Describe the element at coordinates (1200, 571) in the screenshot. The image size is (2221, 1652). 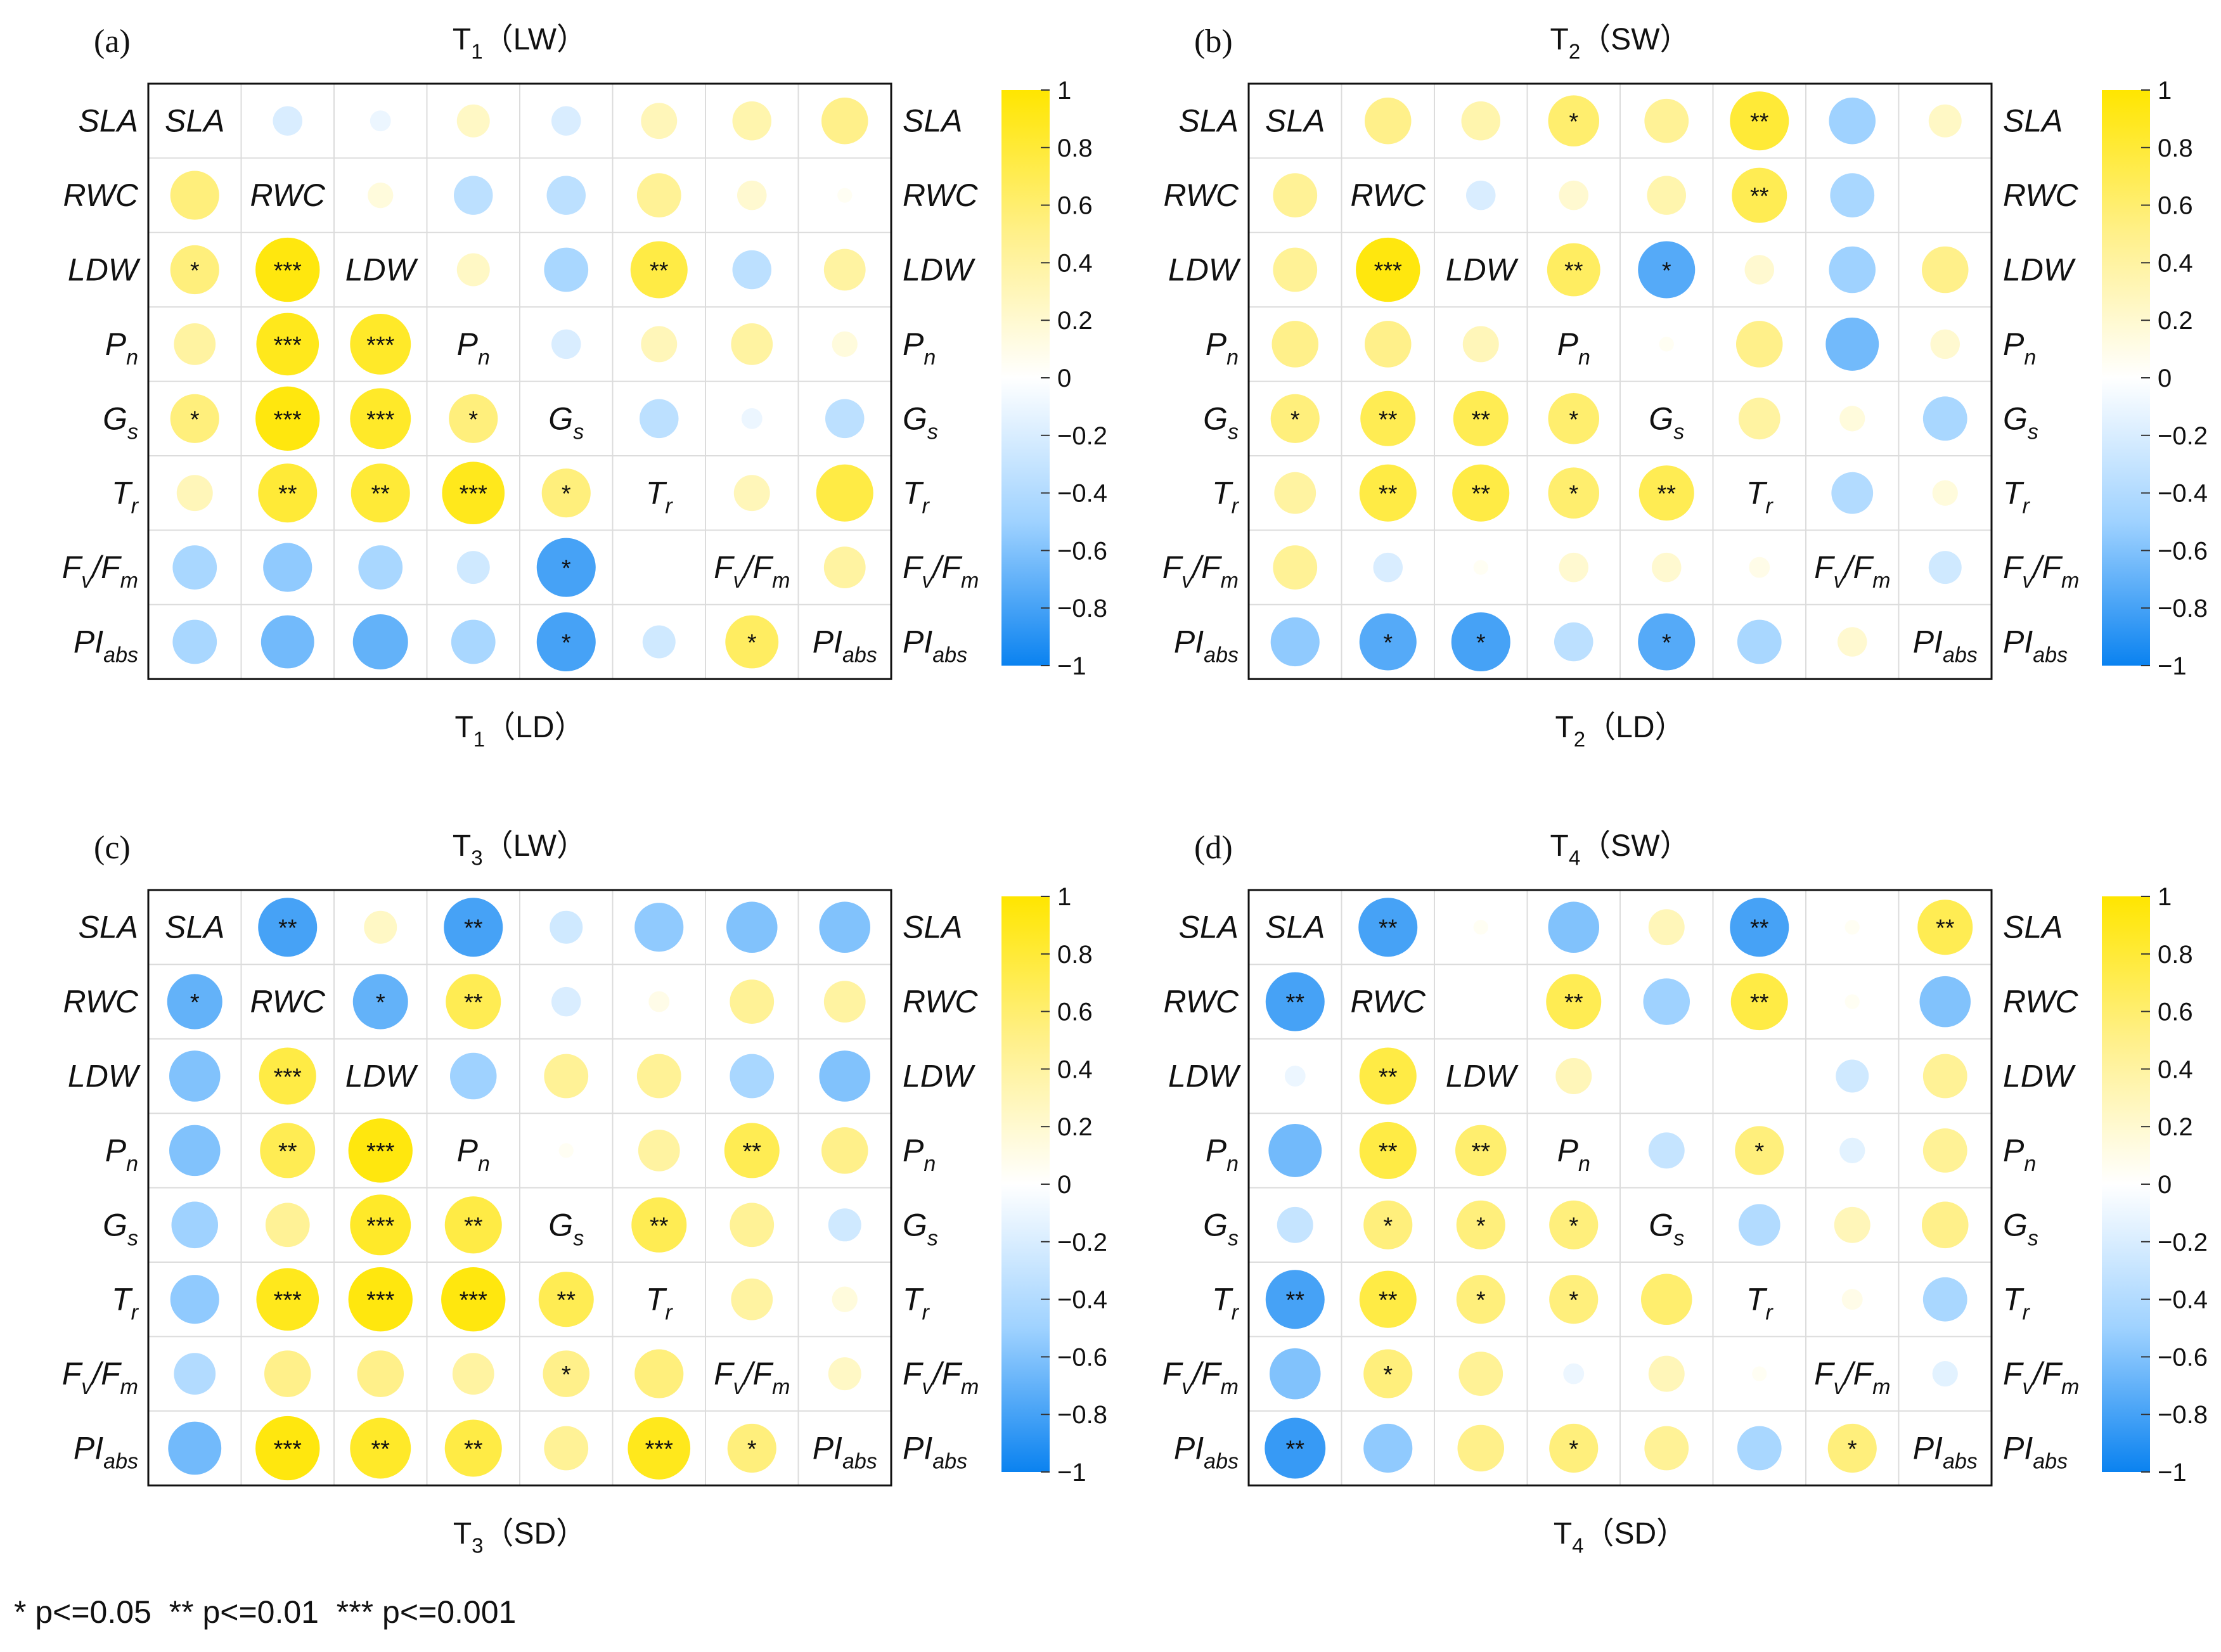
I see `row-label-left: Fv/Fm` at that location.